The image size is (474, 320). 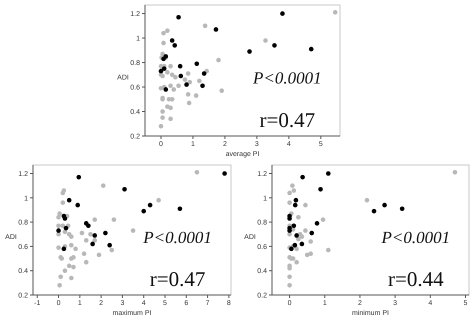 I want to click on annotation: P<0.0001, so click(x=287, y=78).